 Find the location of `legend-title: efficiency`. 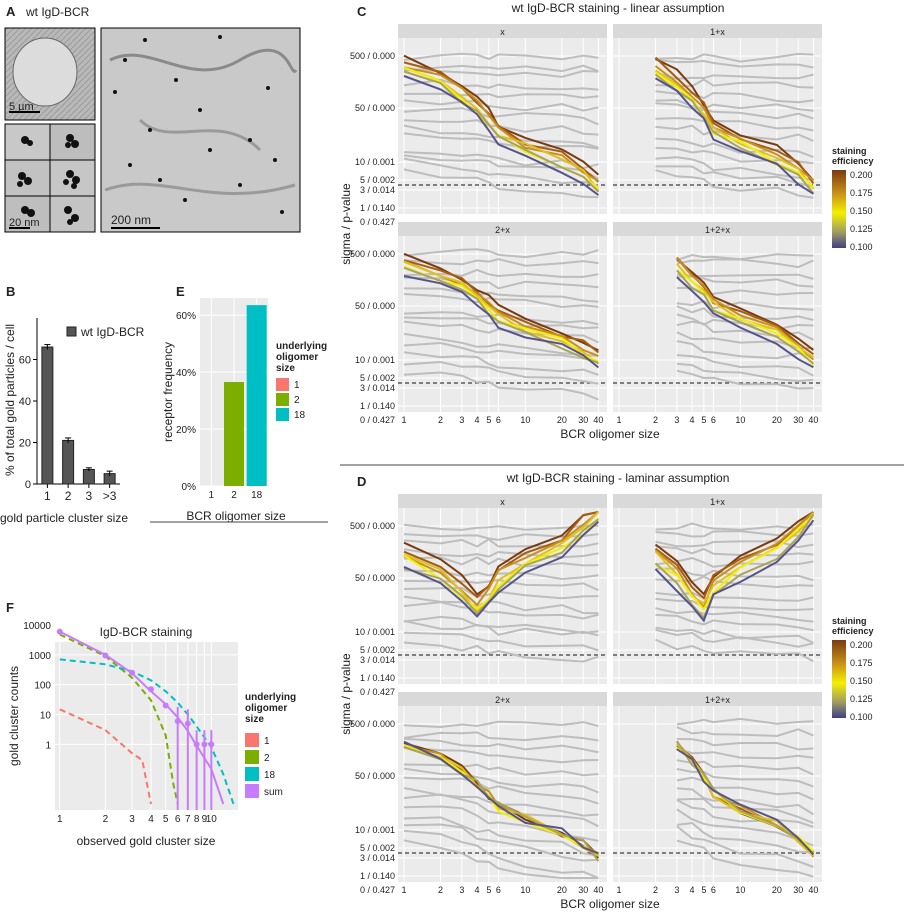

legend-title: efficiency is located at coordinates (853, 631).